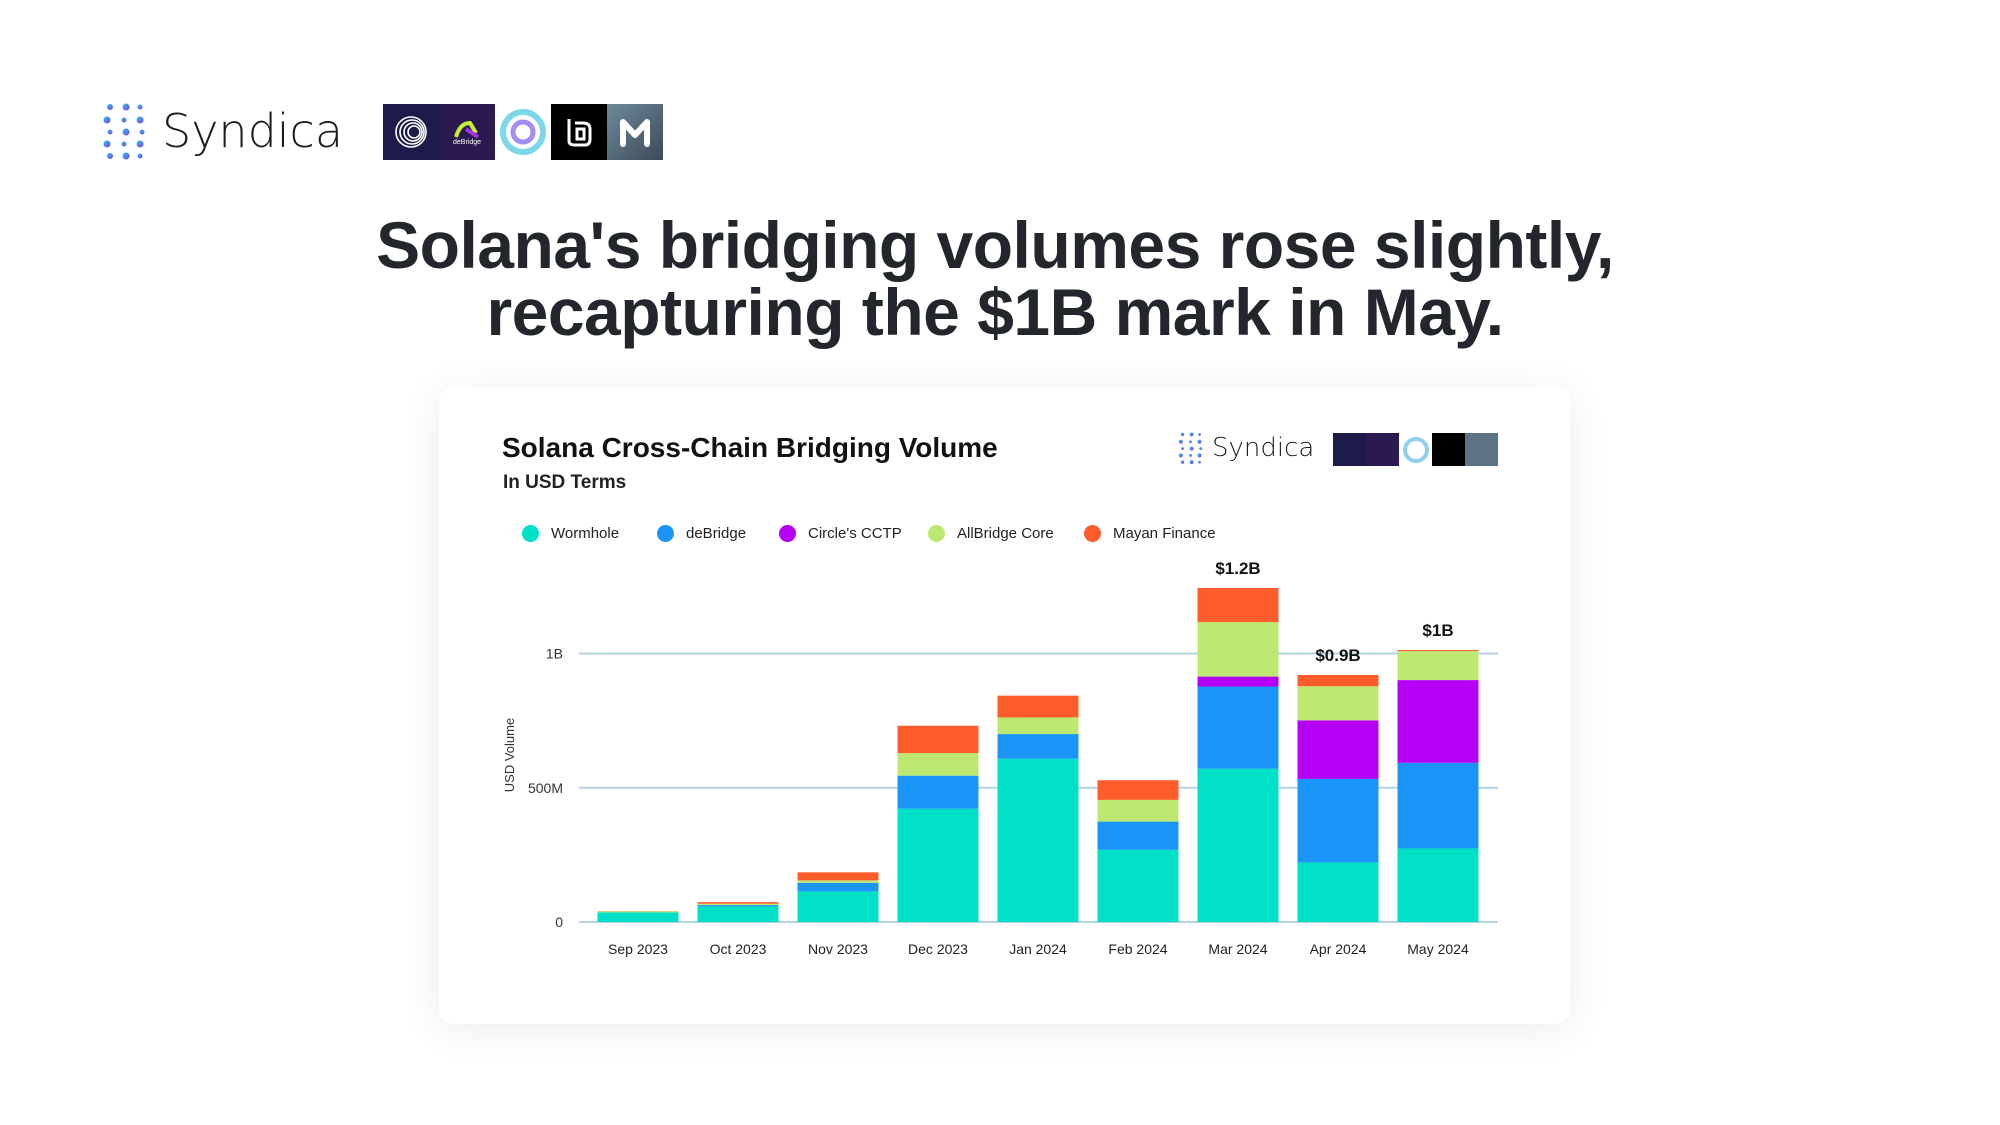 This screenshot has width=2000, height=1125. Describe the element at coordinates (995, 312) in the screenshot. I see `headline-line-2: recapturing the $1B mark in May.` at that location.